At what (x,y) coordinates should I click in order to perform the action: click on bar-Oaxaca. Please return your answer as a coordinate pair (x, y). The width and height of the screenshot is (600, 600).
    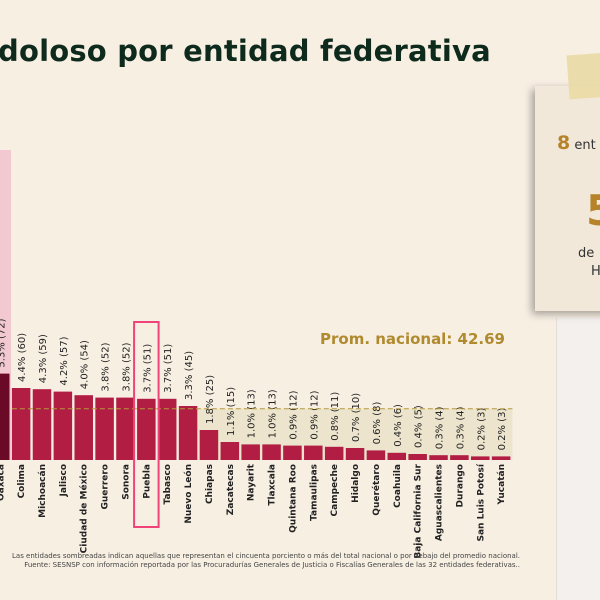
    Looking at the image, I should click on (5, 416).